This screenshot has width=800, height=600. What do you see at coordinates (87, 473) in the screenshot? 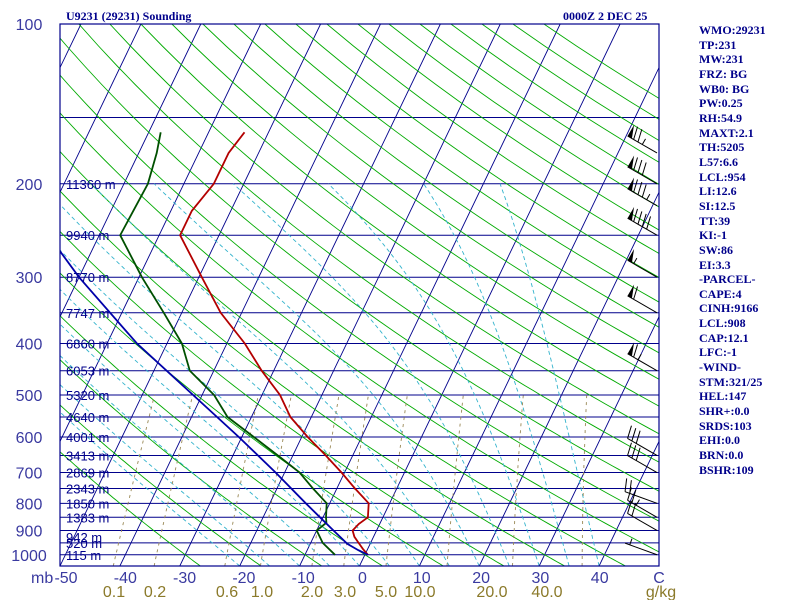
I see `height-label: 2869 m` at bounding box center [87, 473].